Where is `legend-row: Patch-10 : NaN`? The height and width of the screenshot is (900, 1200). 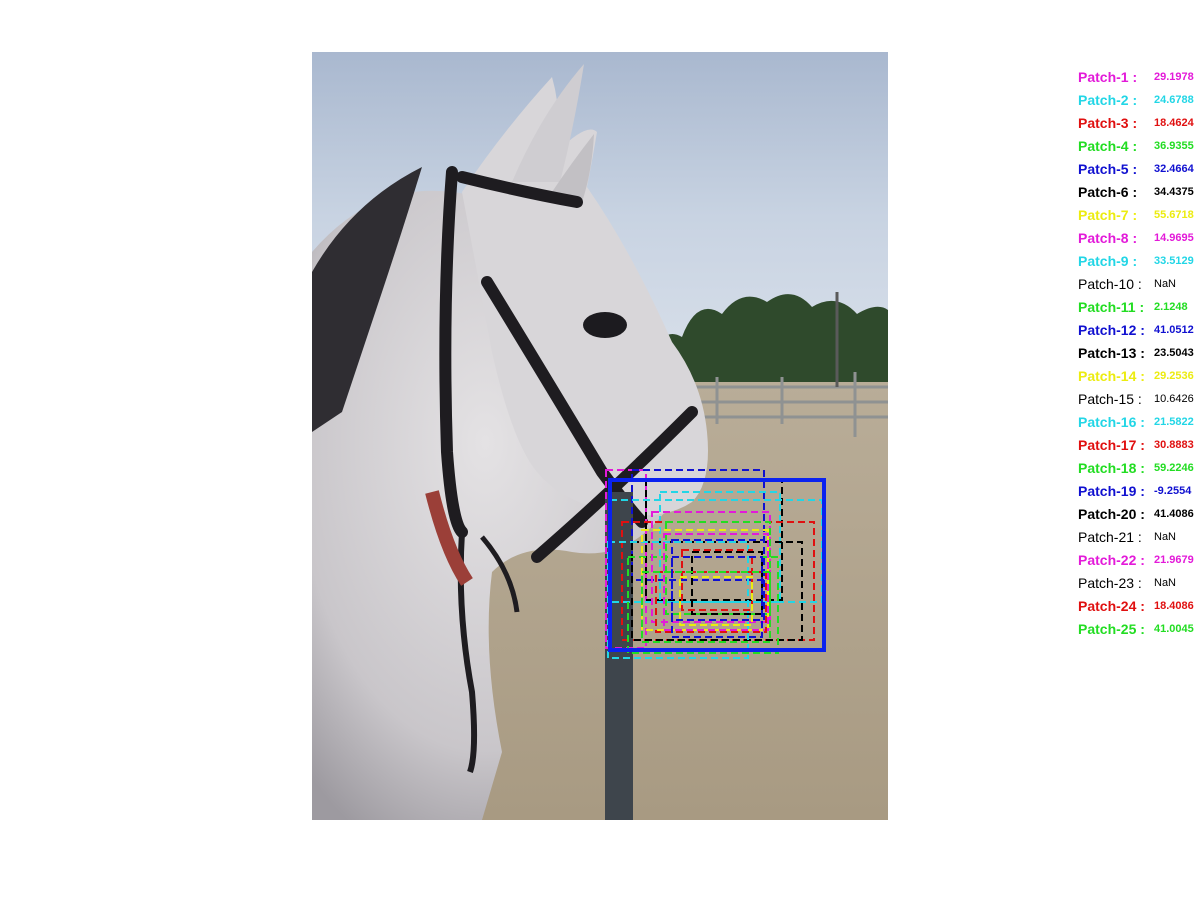
legend-row: Patch-10 : NaN is located at coordinates (1139, 284).